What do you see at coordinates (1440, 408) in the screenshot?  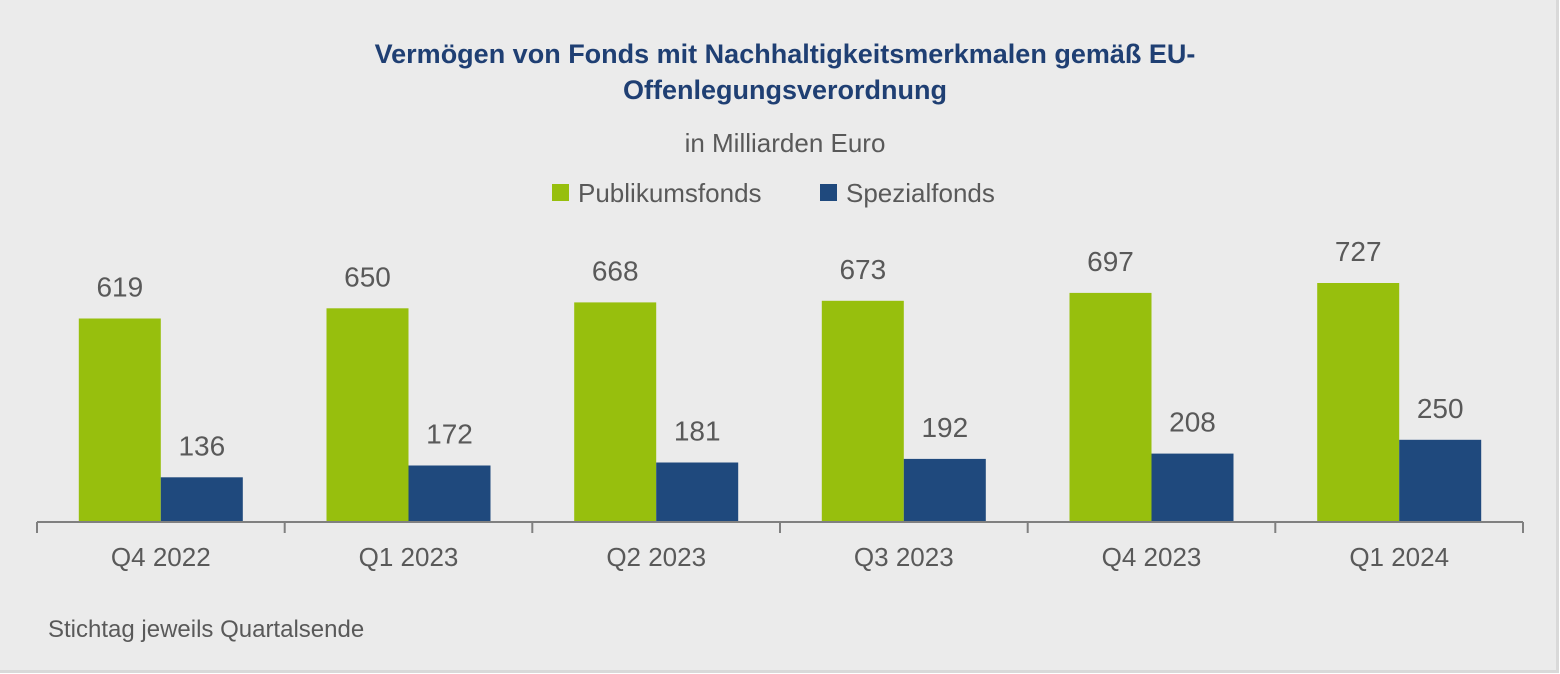 I see `value-label-spezialfonds-q1-2024: 250` at bounding box center [1440, 408].